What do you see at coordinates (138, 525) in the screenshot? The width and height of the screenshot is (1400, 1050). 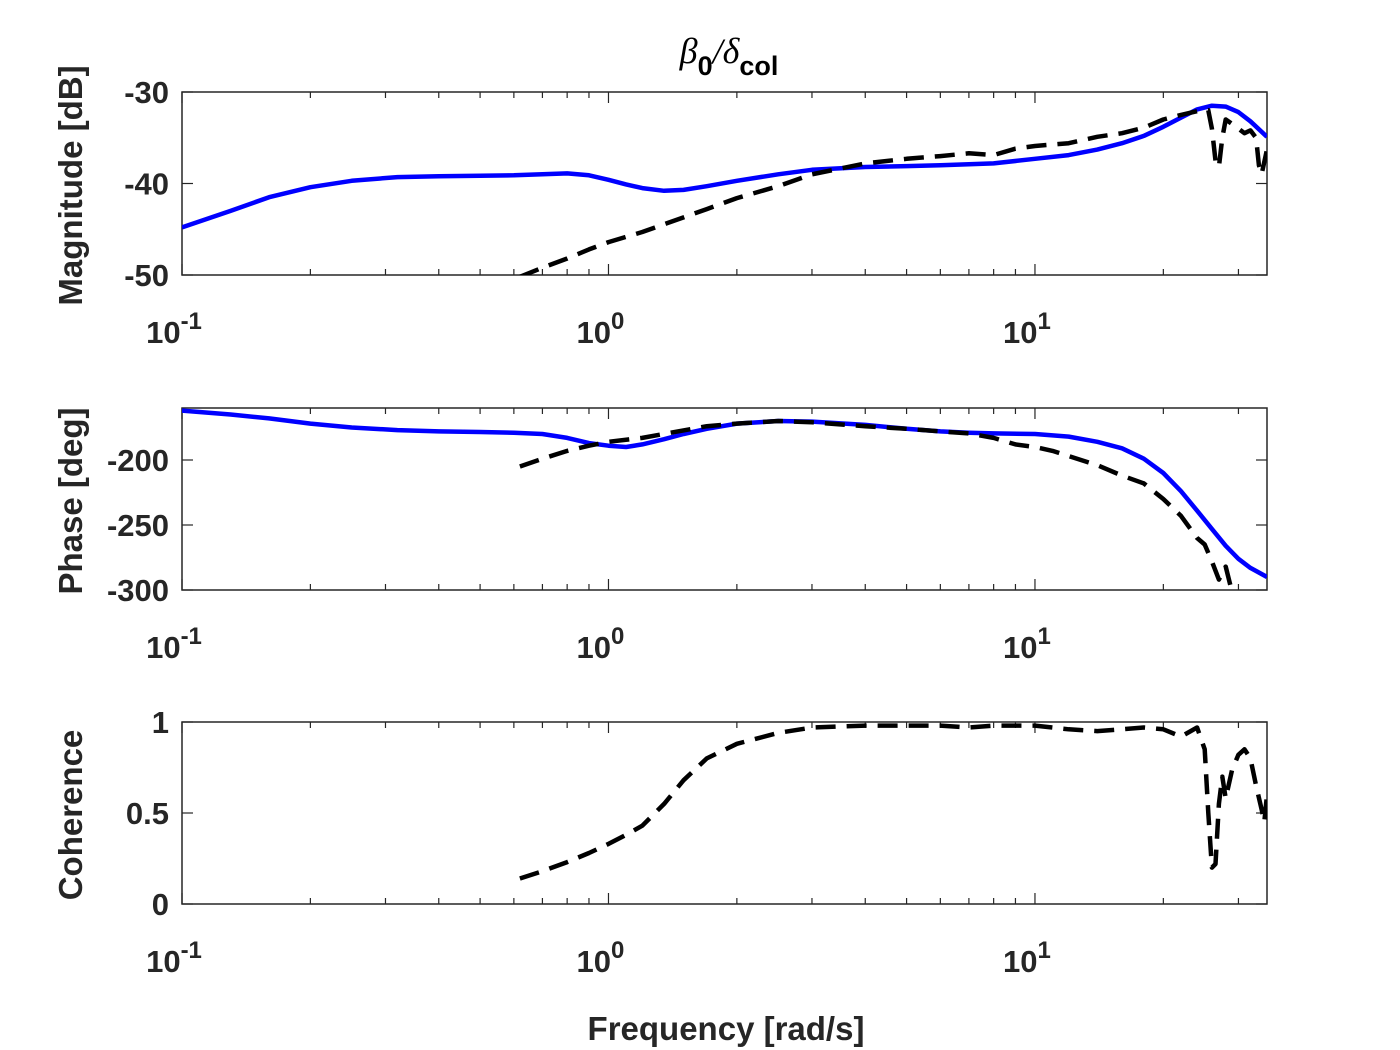 I see `phase-y-tick-label: -250` at bounding box center [138, 525].